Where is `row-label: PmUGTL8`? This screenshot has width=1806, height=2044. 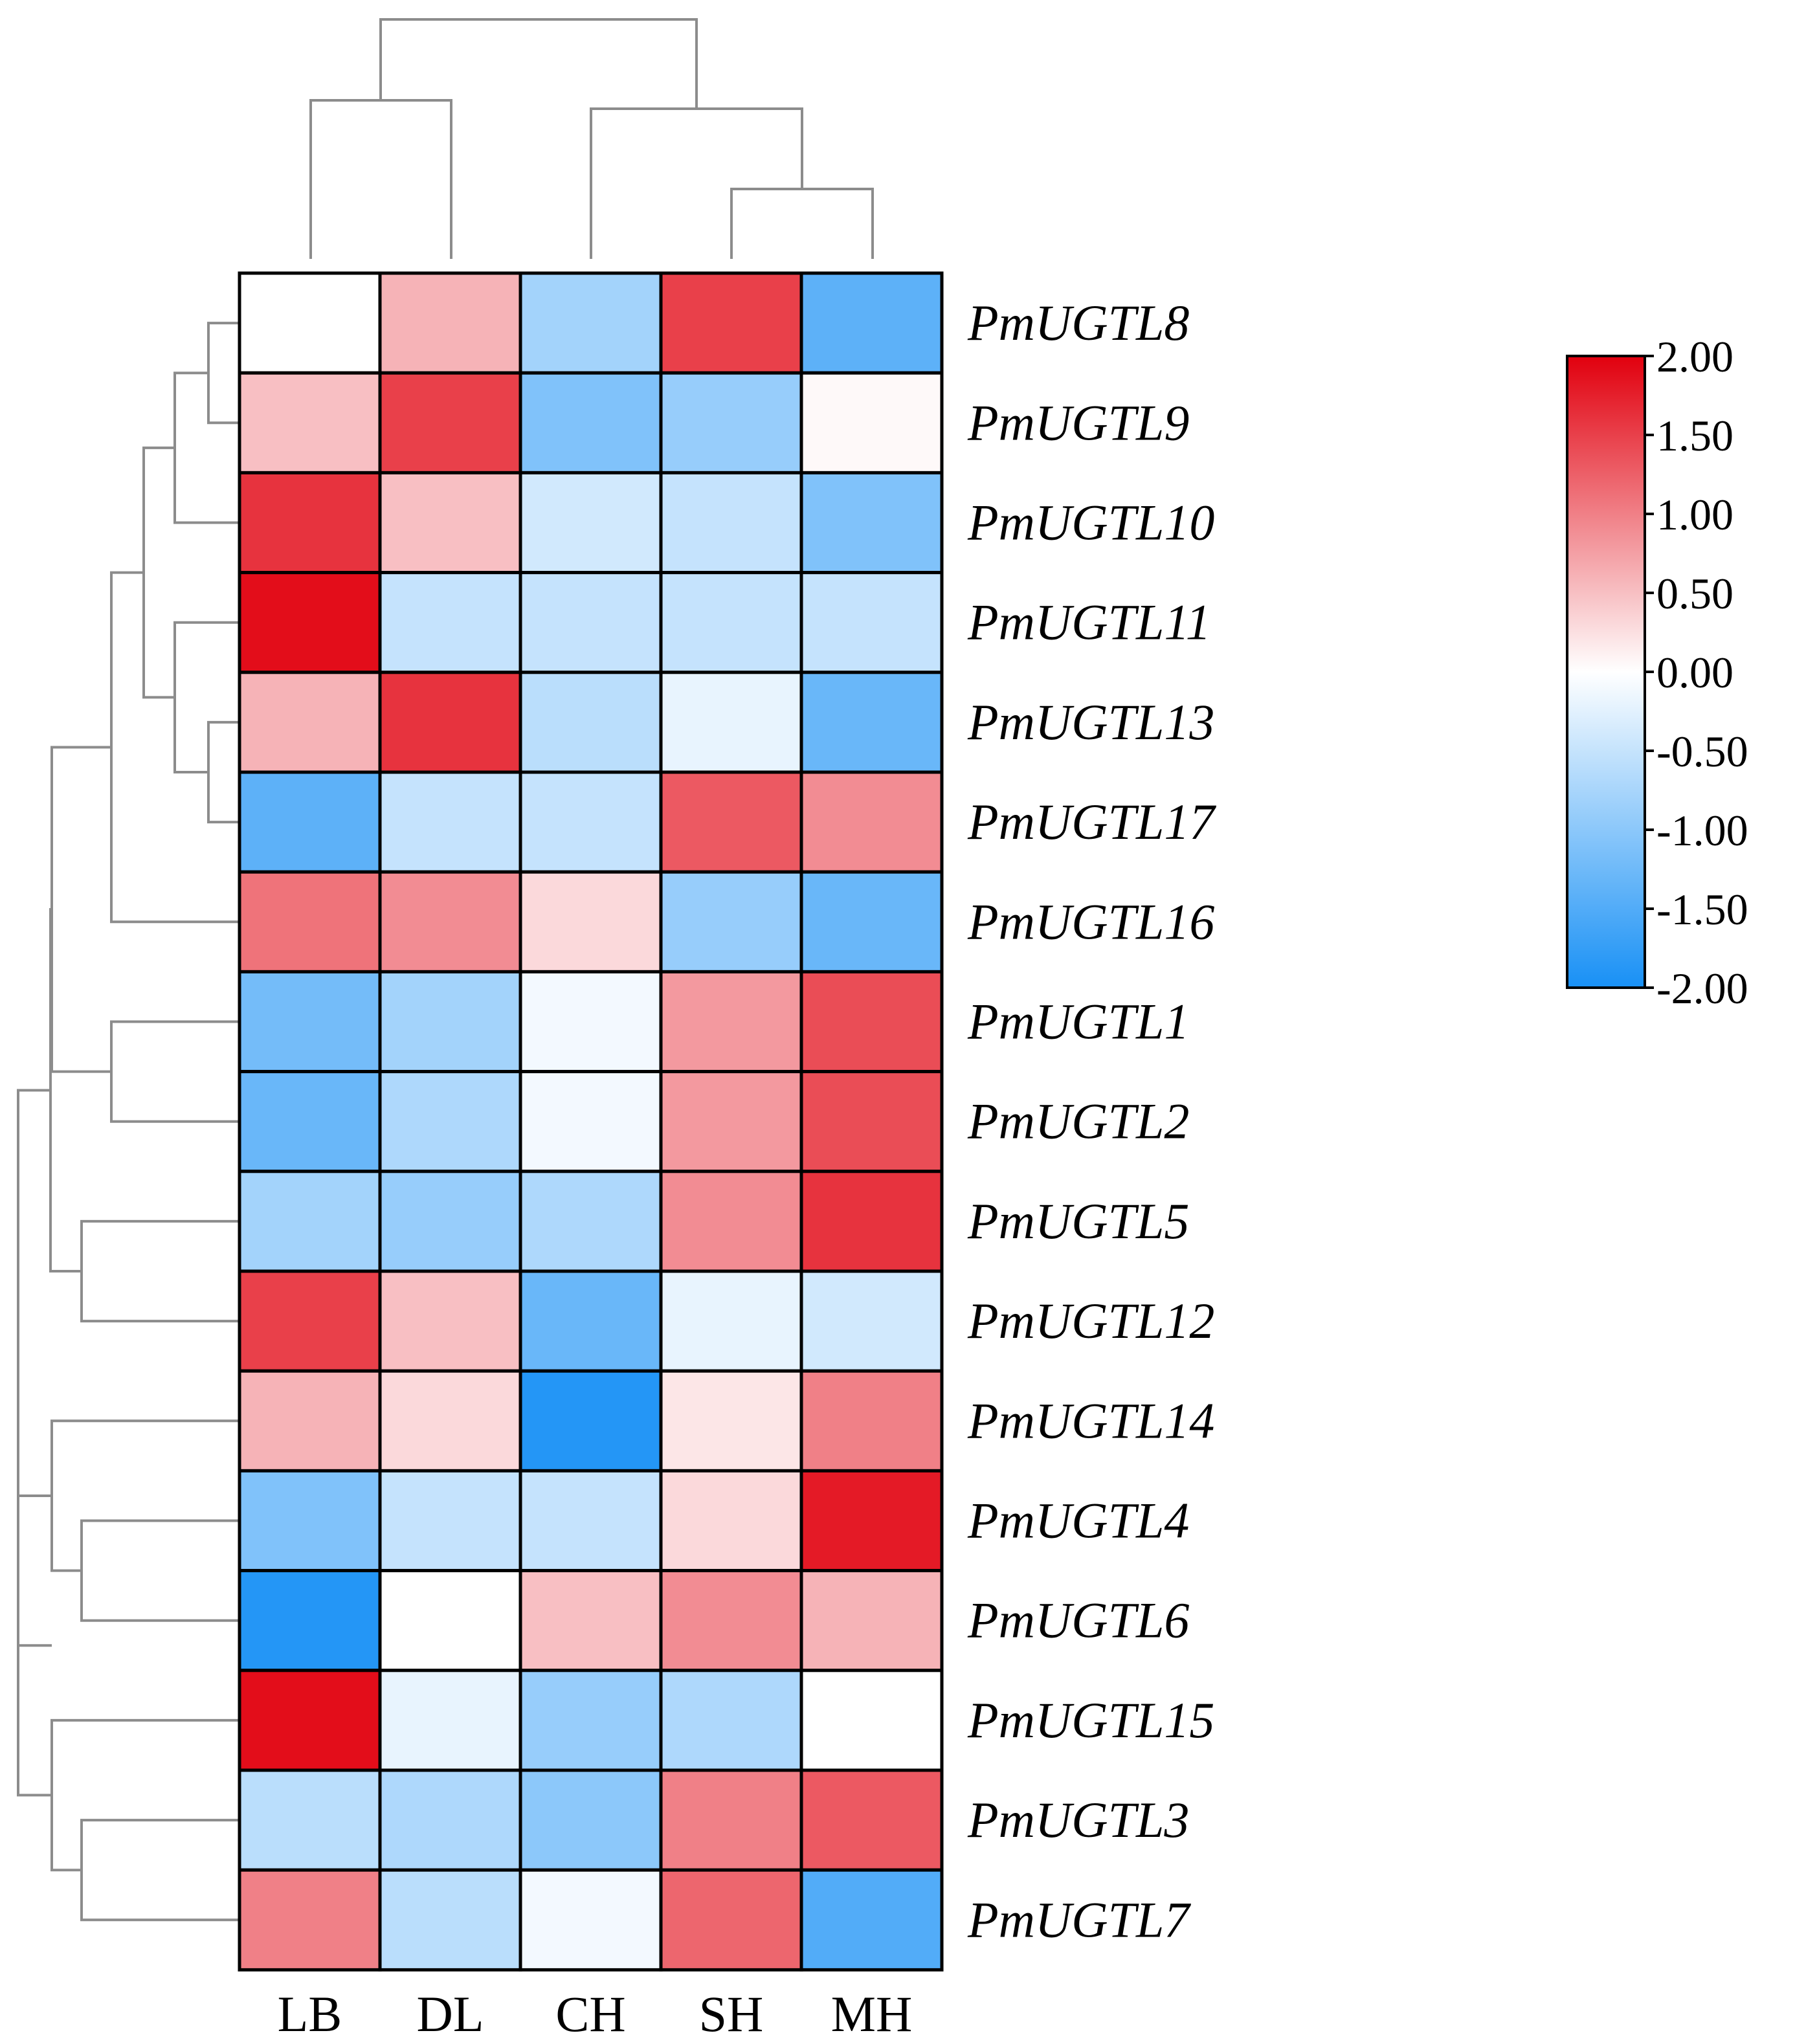 row-label: PmUGTL8 is located at coordinates (1078, 322).